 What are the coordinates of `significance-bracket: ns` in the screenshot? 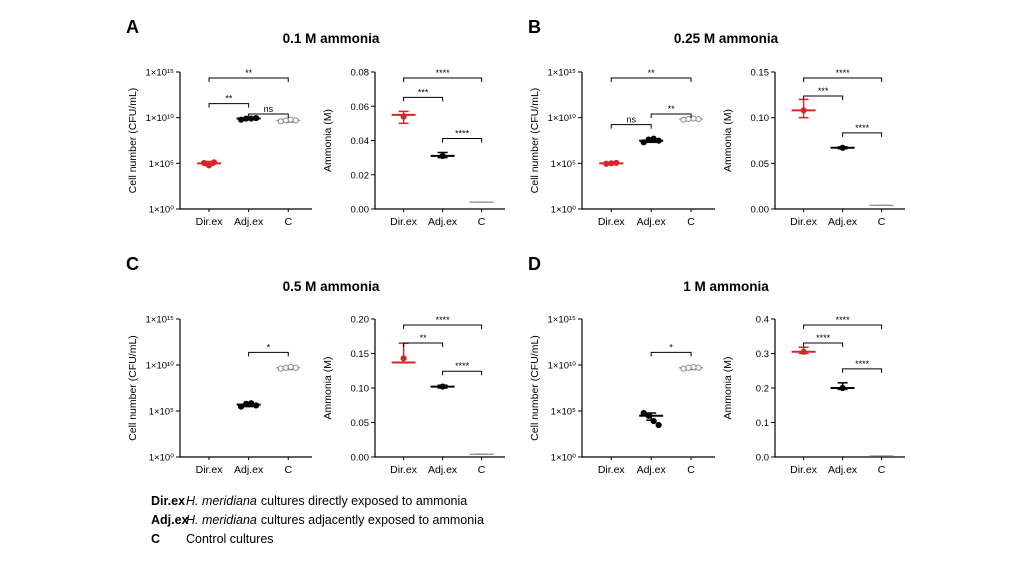 It's located at (631, 122).